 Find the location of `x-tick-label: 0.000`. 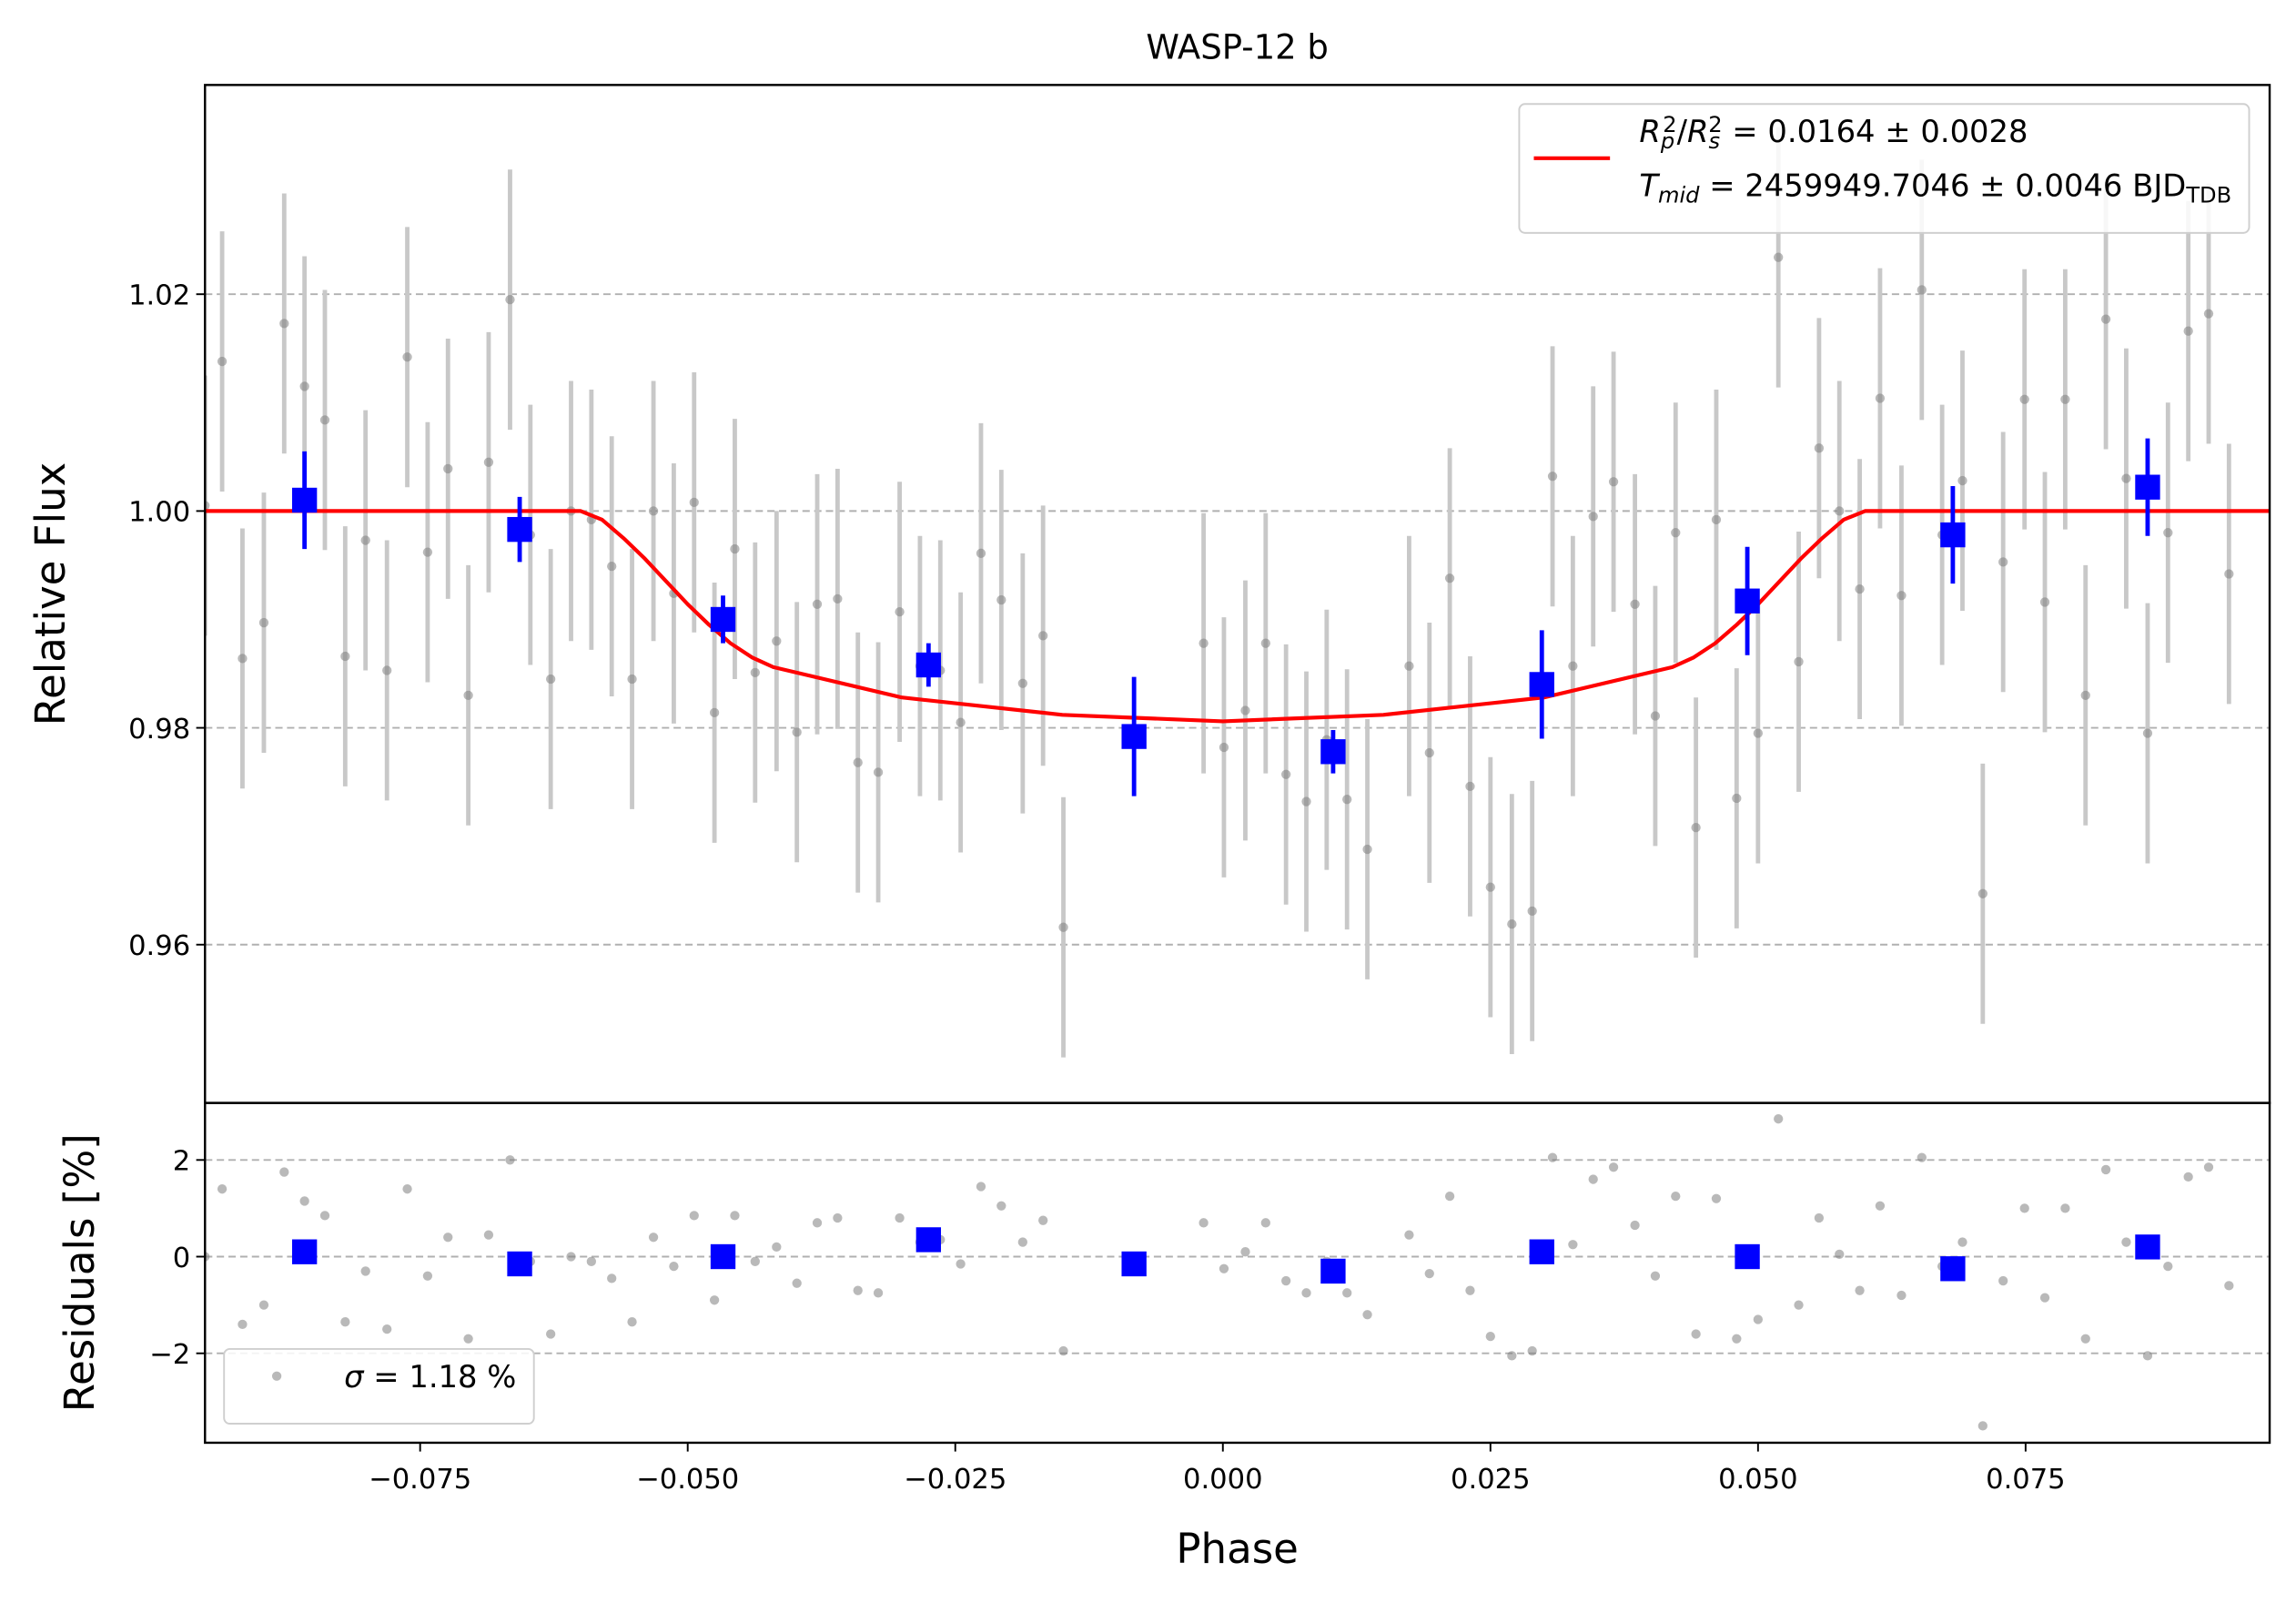

x-tick-label: 0.000 is located at coordinates (1223, 1480).